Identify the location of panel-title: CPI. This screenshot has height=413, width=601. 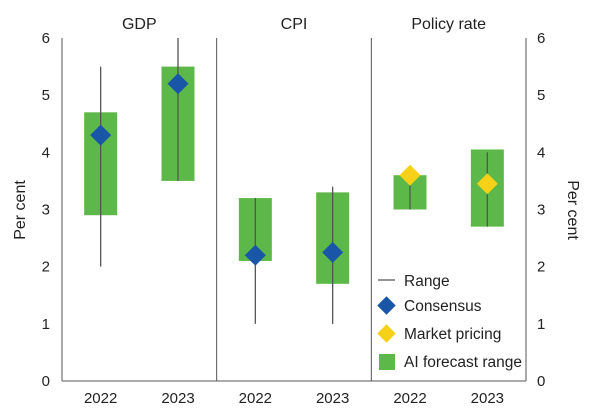
(294, 24).